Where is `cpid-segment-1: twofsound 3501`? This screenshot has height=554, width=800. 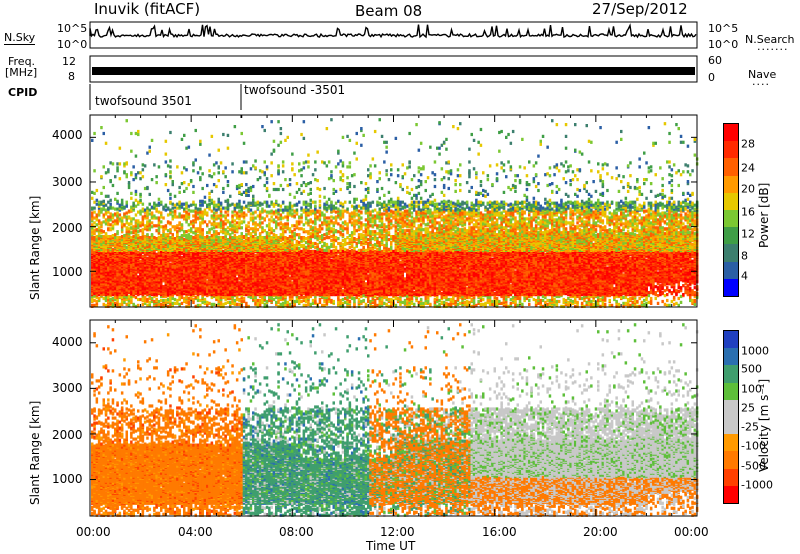 cpid-segment-1: twofsound 3501 is located at coordinates (143, 101).